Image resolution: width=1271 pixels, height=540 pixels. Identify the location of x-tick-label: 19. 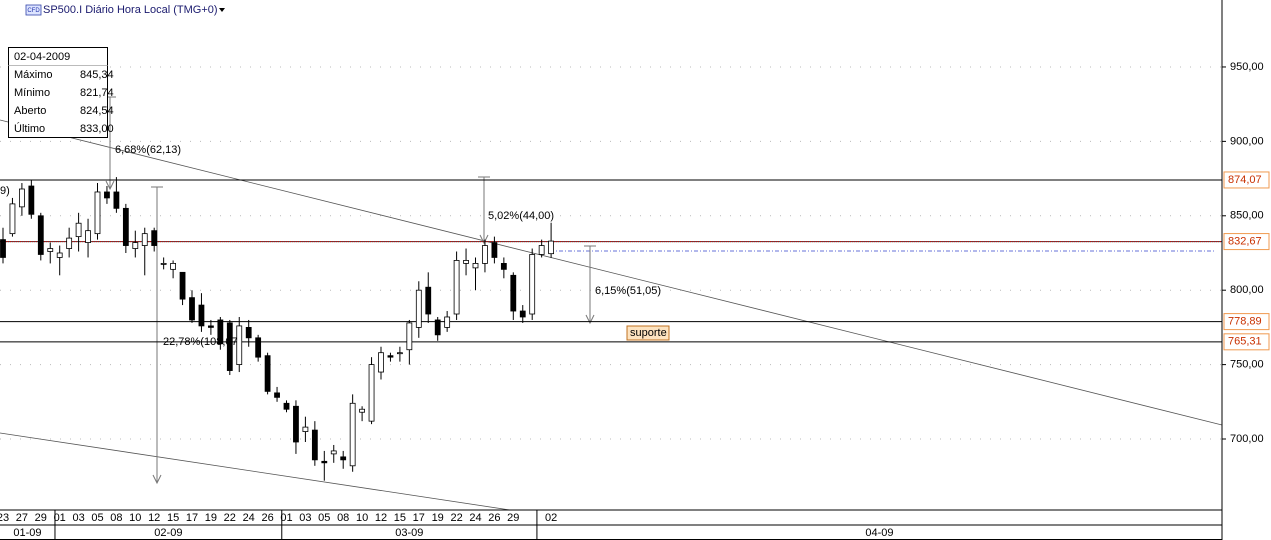
(438, 518).